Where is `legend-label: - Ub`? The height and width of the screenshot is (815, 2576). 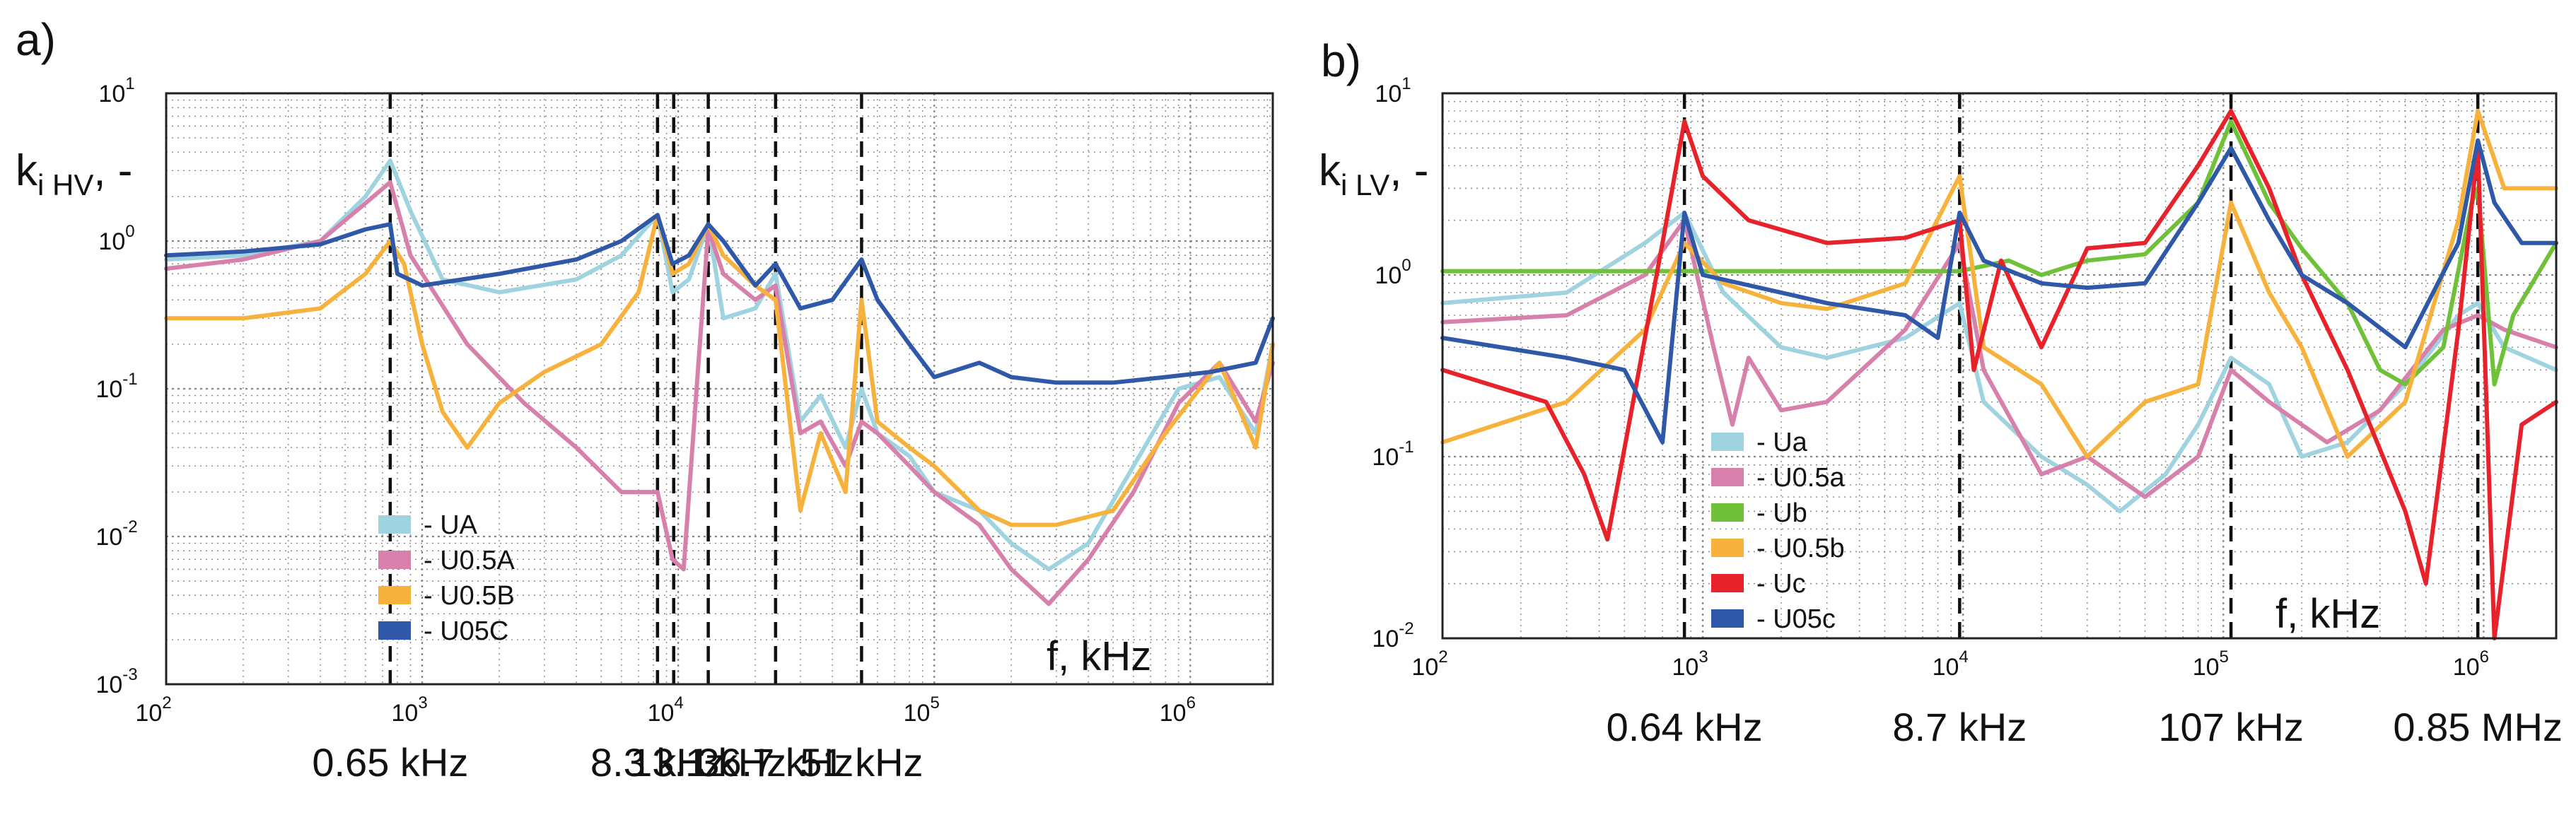 legend-label: - Ub is located at coordinates (1781, 513).